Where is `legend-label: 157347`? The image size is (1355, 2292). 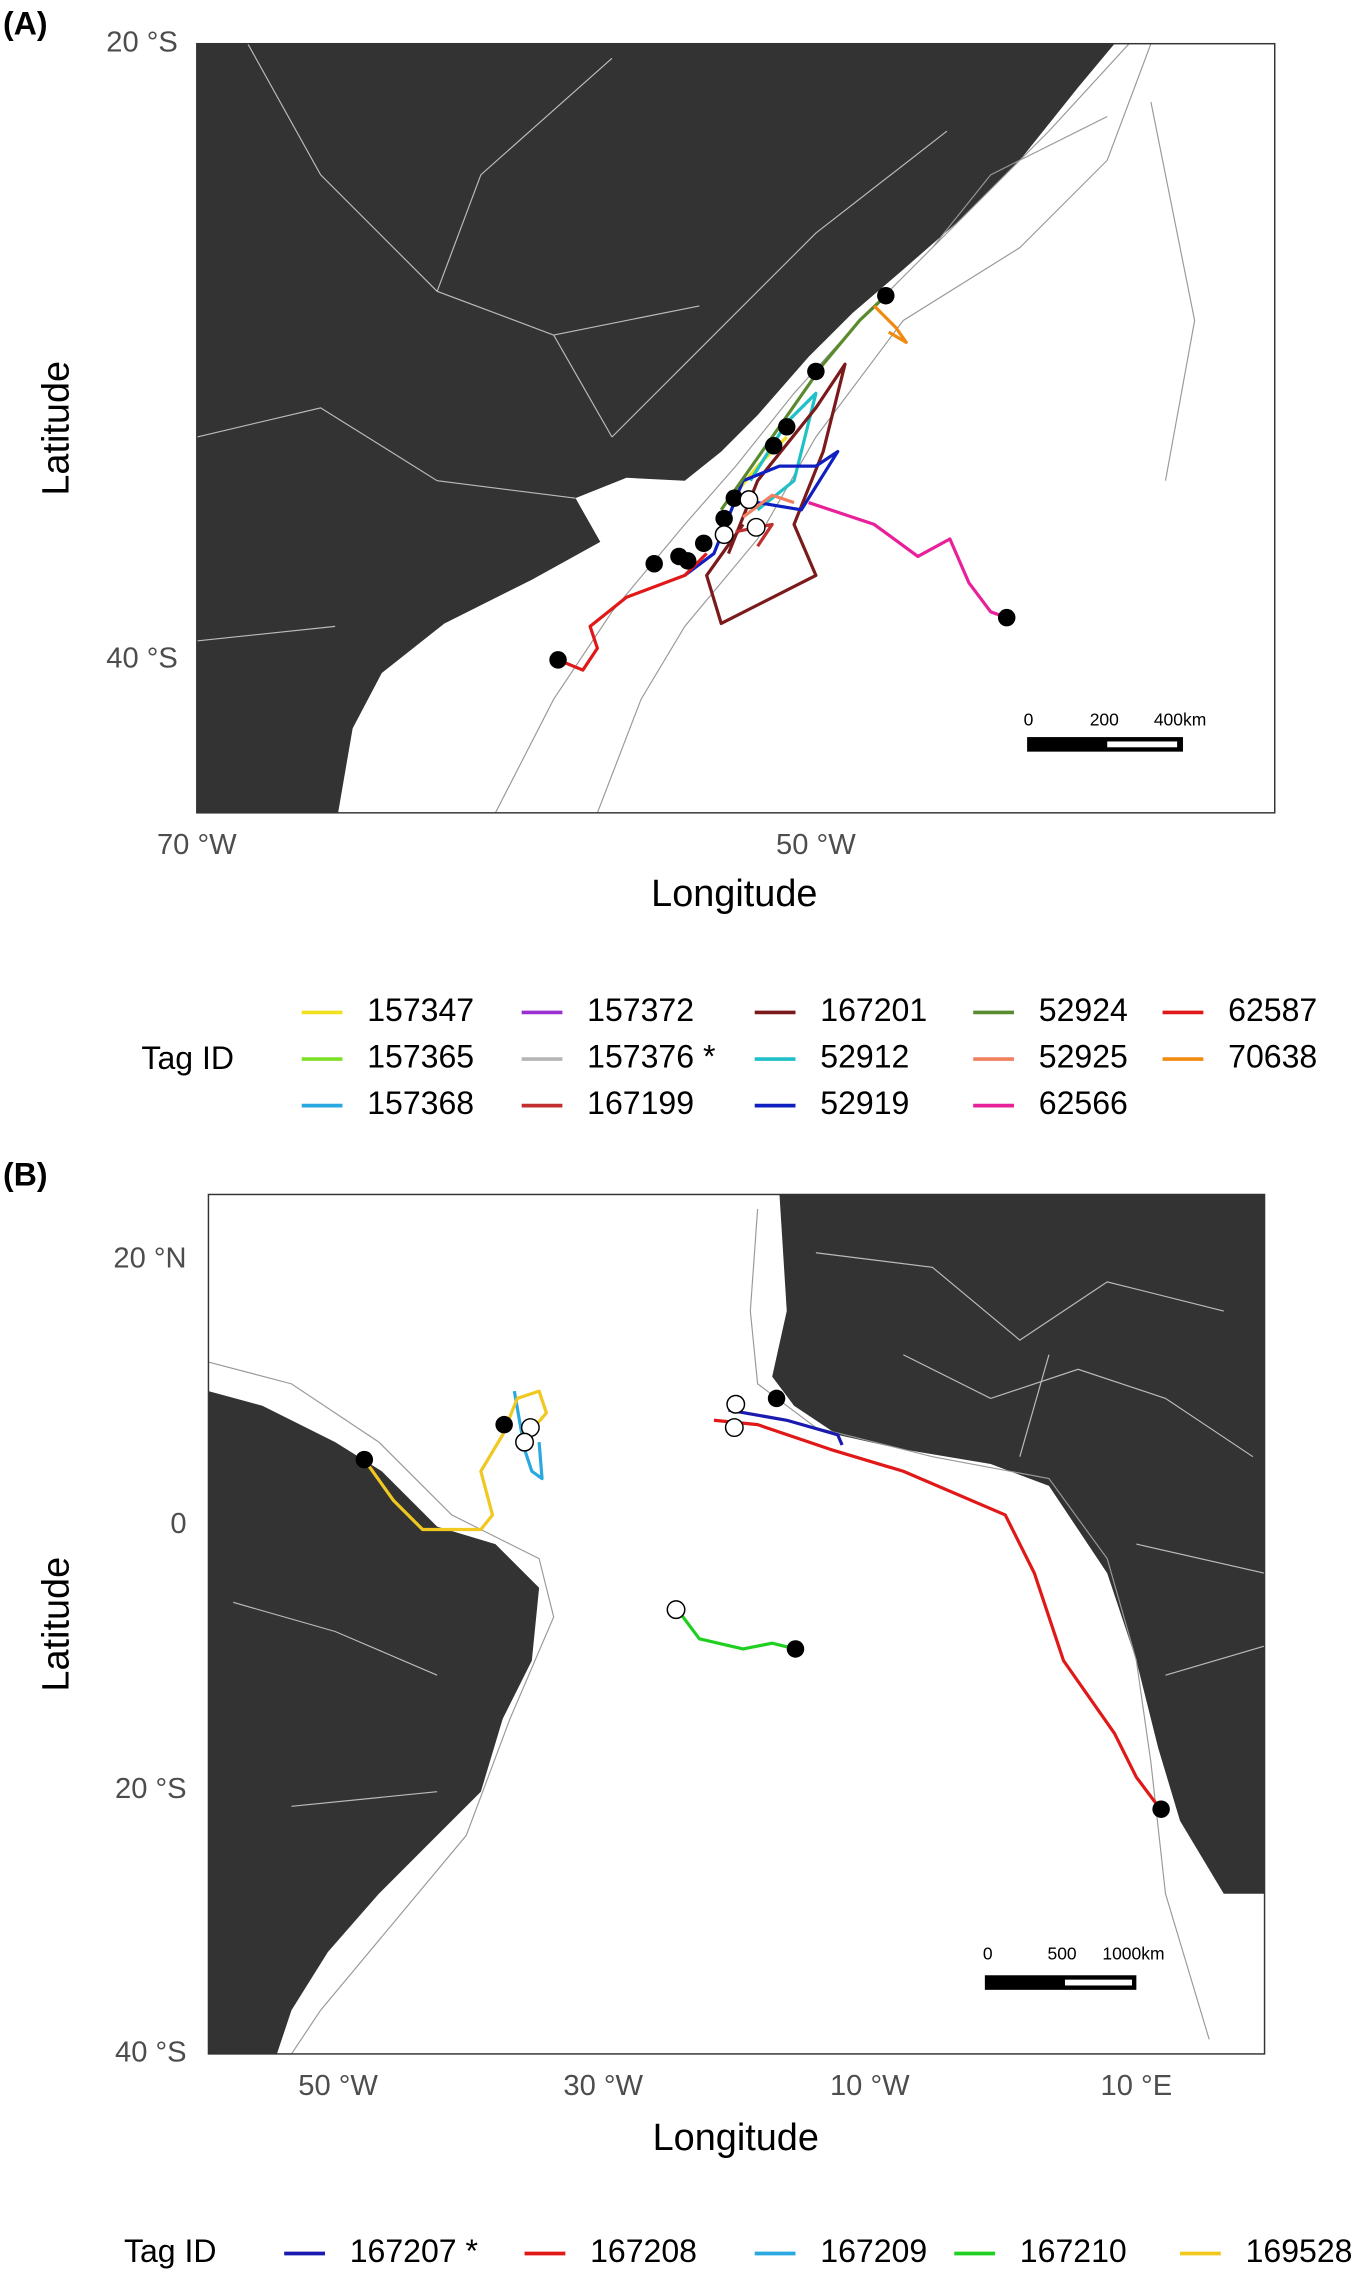
legend-label: 157347 is located at coordinates (420, 1010).